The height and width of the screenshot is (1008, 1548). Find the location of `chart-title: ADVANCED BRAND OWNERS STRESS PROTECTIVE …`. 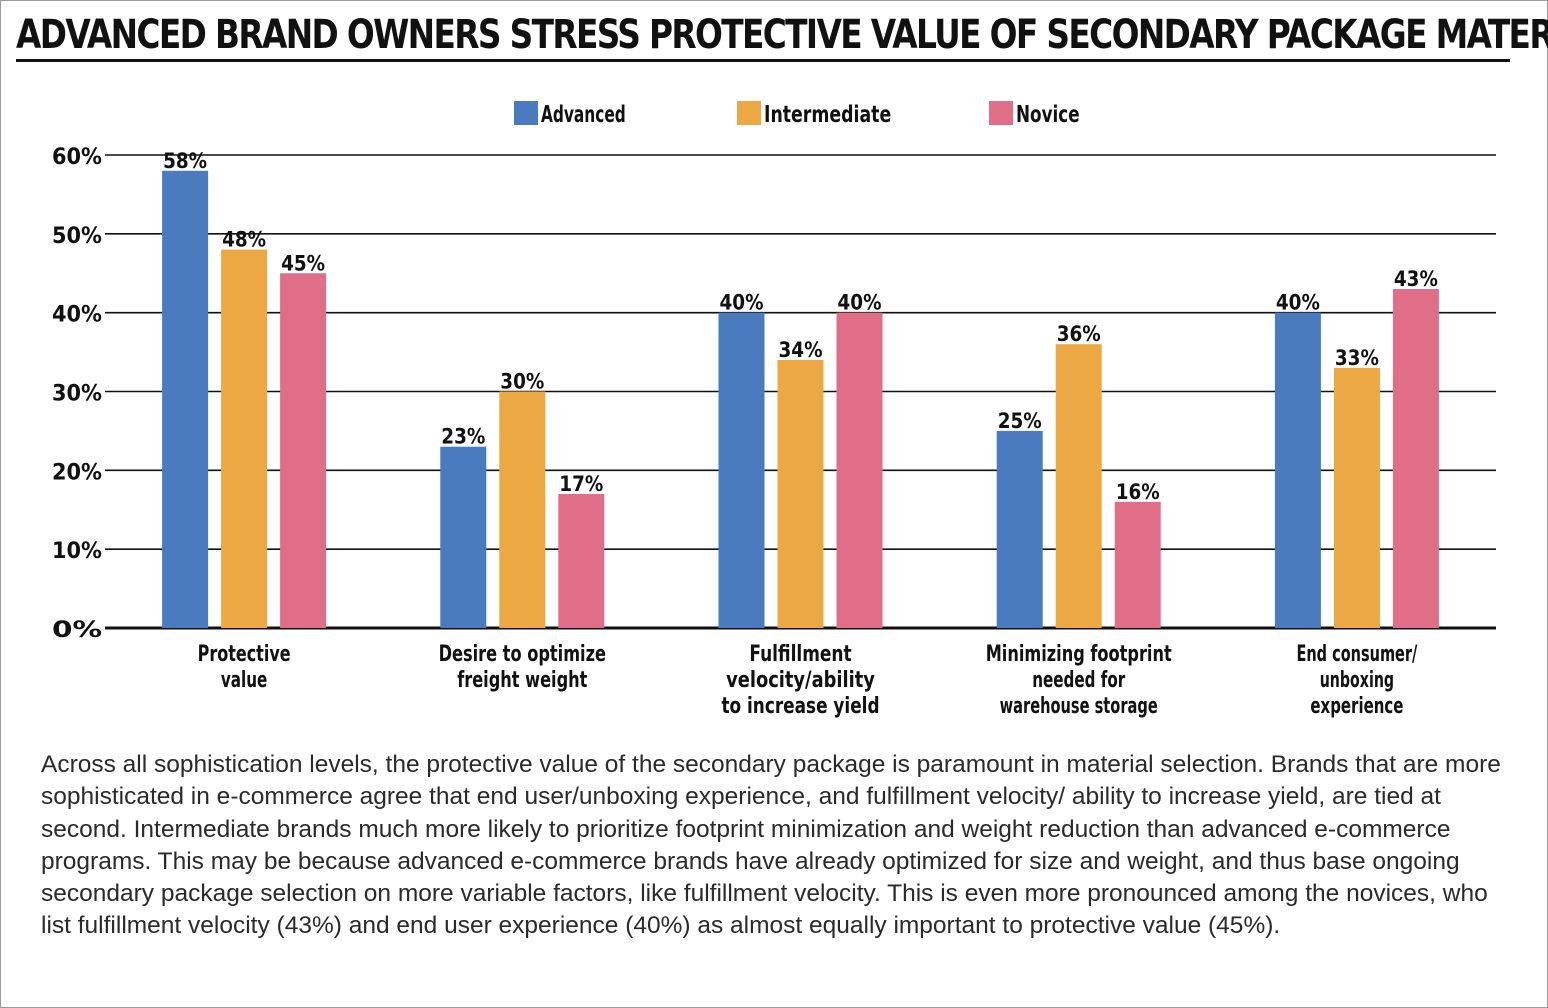

chart-title: ADVANCED BRAND OWNERS STRESS PROTECTIVE … is located at coordinates (782, 35).